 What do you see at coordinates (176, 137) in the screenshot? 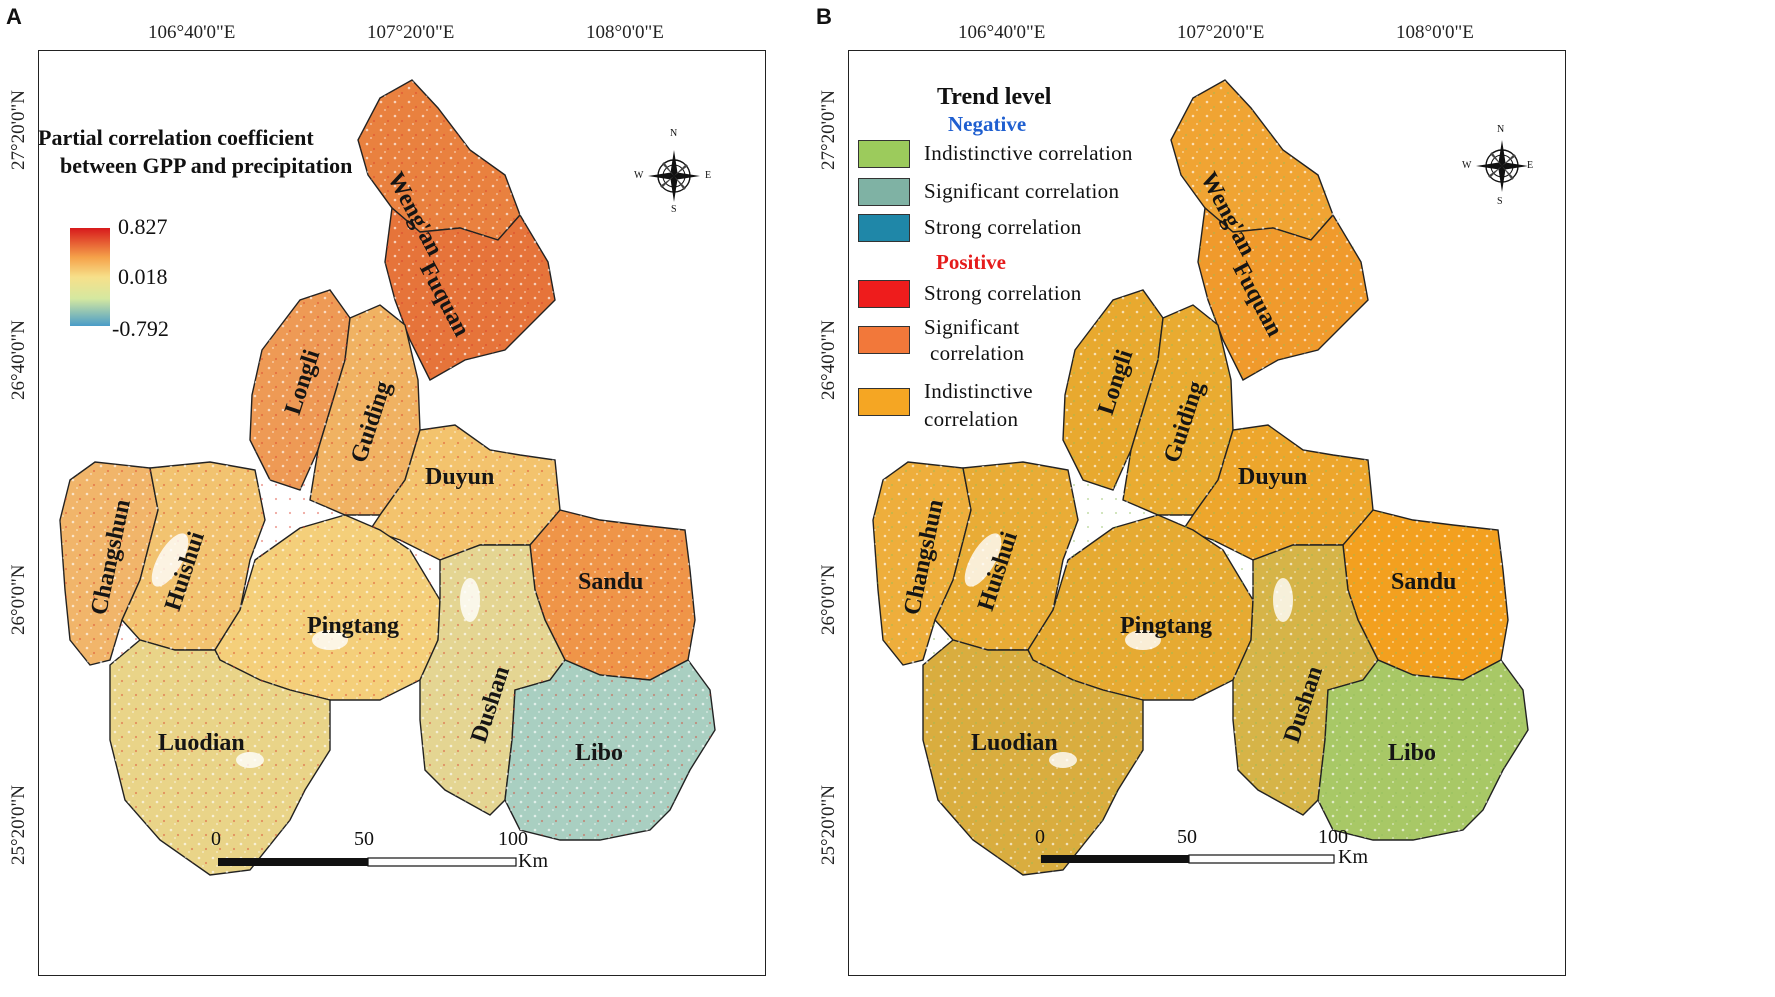
I see `legend-title-line1: Partial correlation coefficient` at bounding box center [176, 137].